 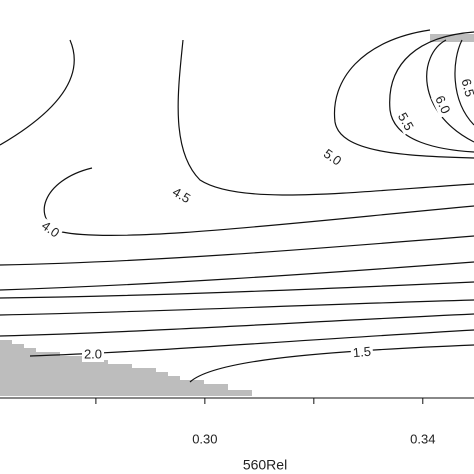 I want to click on contour-label: 1.5, so click(x=361, y=352).